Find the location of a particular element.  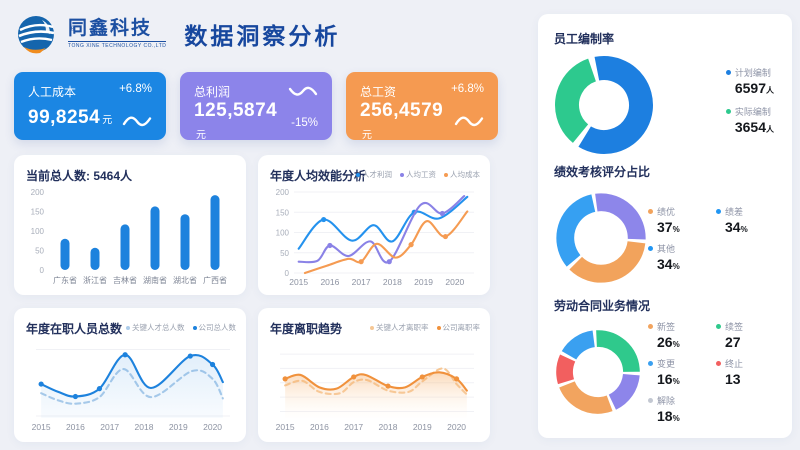

legend-item-关键人才离职率: 关键人才离职率 is located at coordinates (399, 327).